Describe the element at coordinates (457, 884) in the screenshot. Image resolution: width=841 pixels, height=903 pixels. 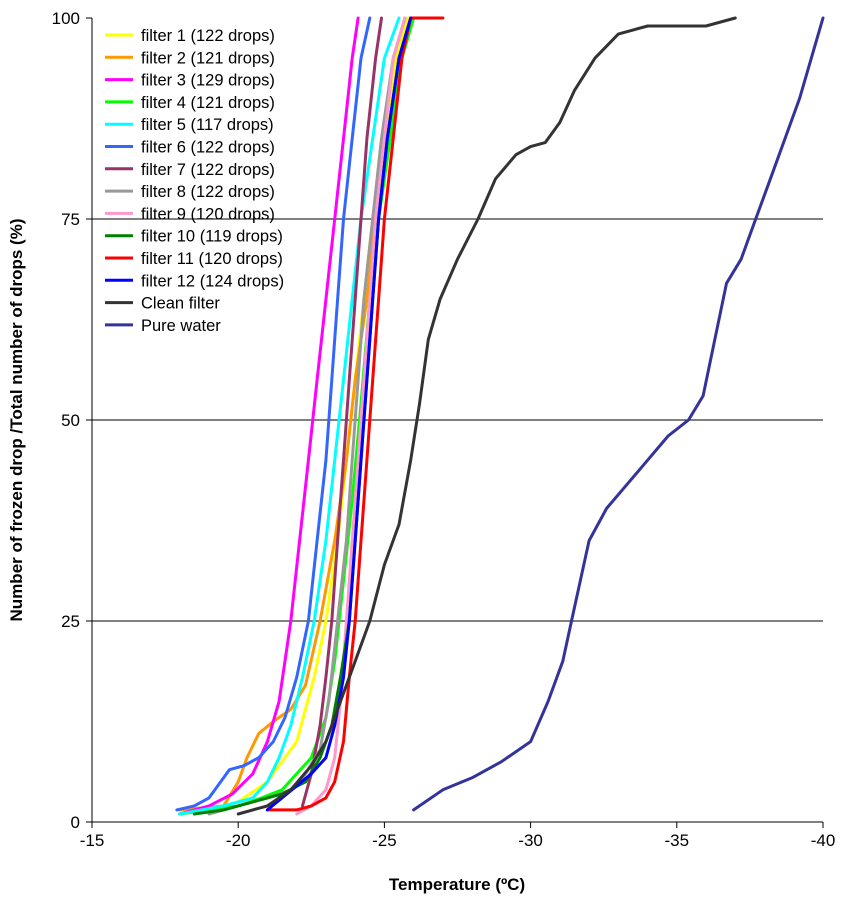
I see `x-axis-title: Temperature (ºC)` at that location.